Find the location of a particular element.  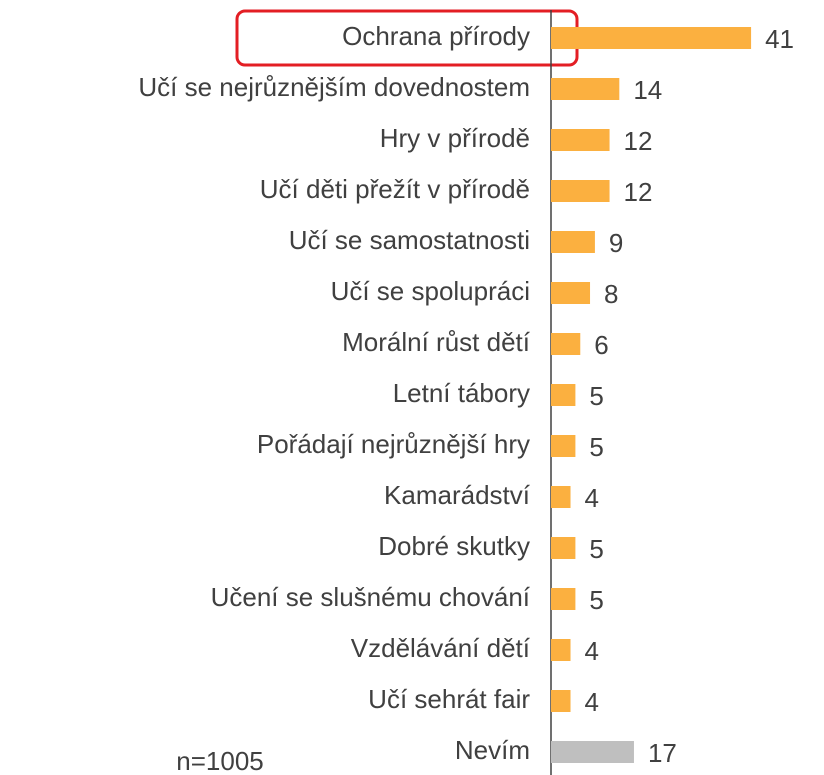

category-label: Ochrana přírody is located at coordinates (436, 36).